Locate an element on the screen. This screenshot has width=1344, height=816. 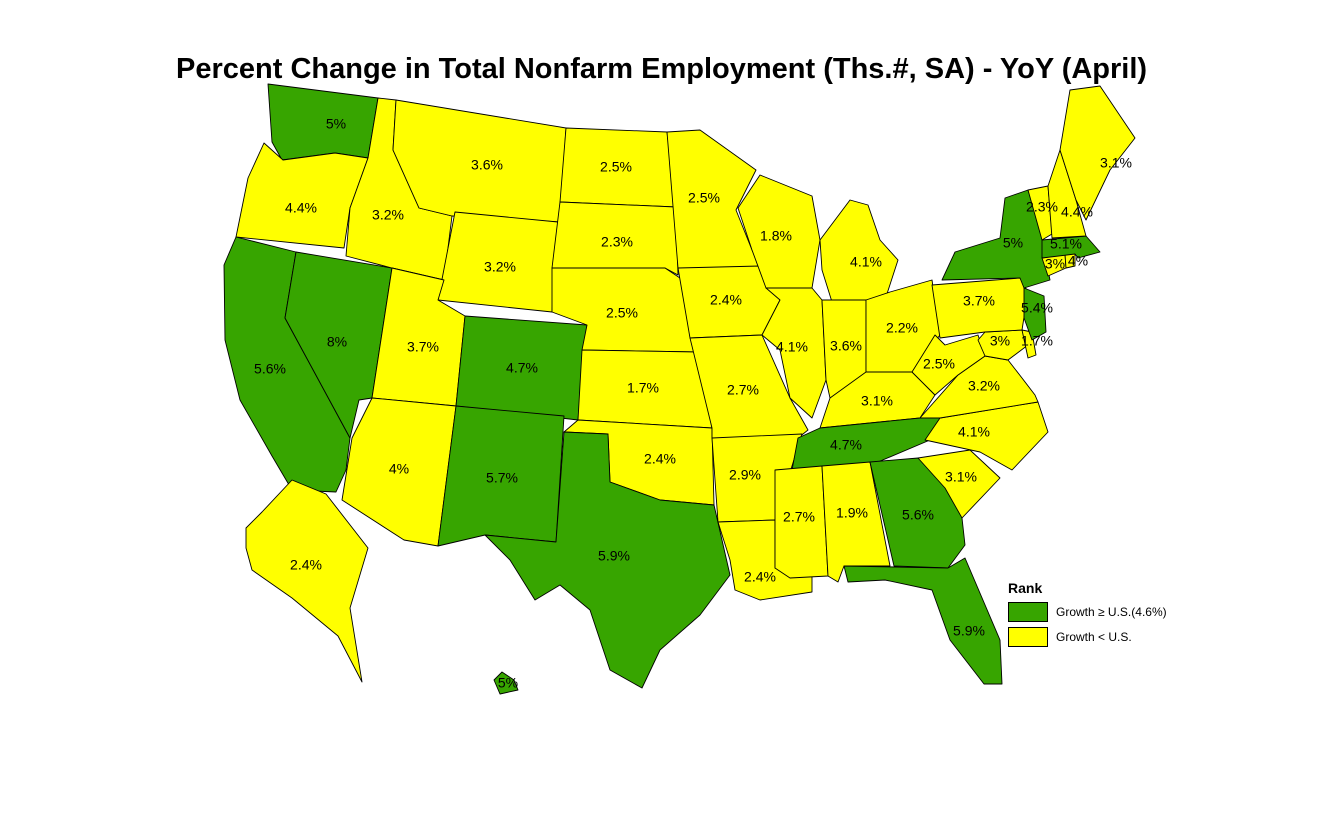
state-label-il: 4.1% is located at coordinates (792, 347).